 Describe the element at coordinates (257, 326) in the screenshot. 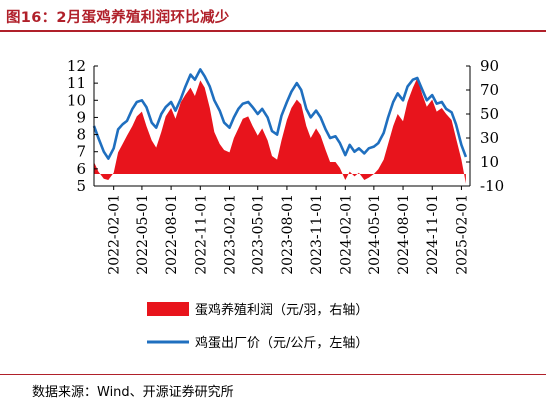

I see `legend: 蛋鸡养殖利润（元/羽，右轴） 鸡蛋出厂价（元/公斤，左轴）` at that location.